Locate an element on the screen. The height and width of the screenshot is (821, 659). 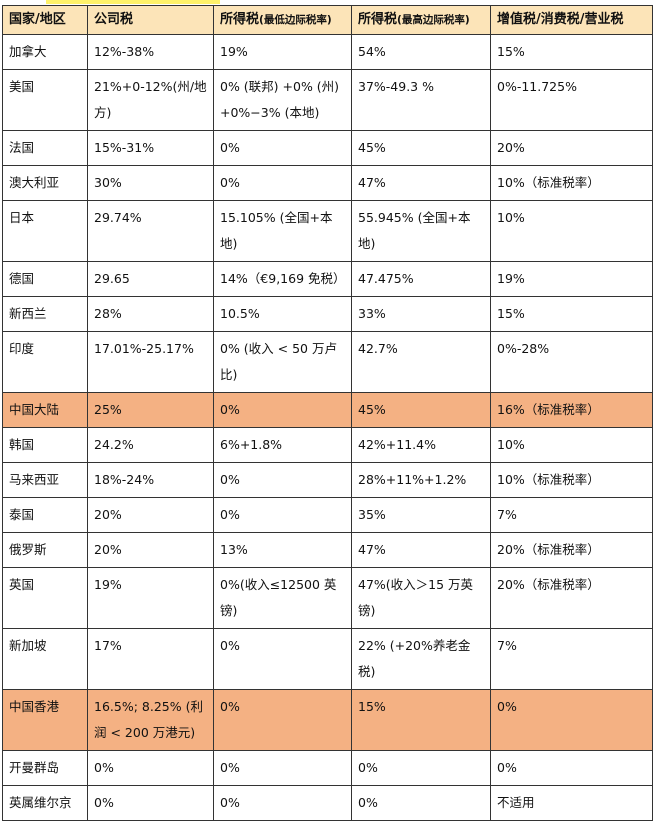
cell-vat: 0%-11.725% is located at coordinates (571, 100).